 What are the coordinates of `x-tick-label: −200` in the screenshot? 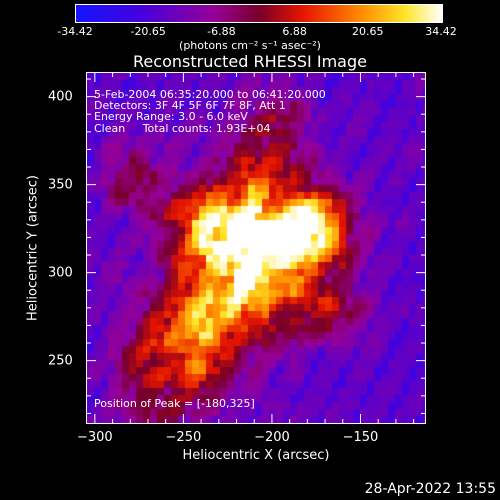 It's located at (272, 437).